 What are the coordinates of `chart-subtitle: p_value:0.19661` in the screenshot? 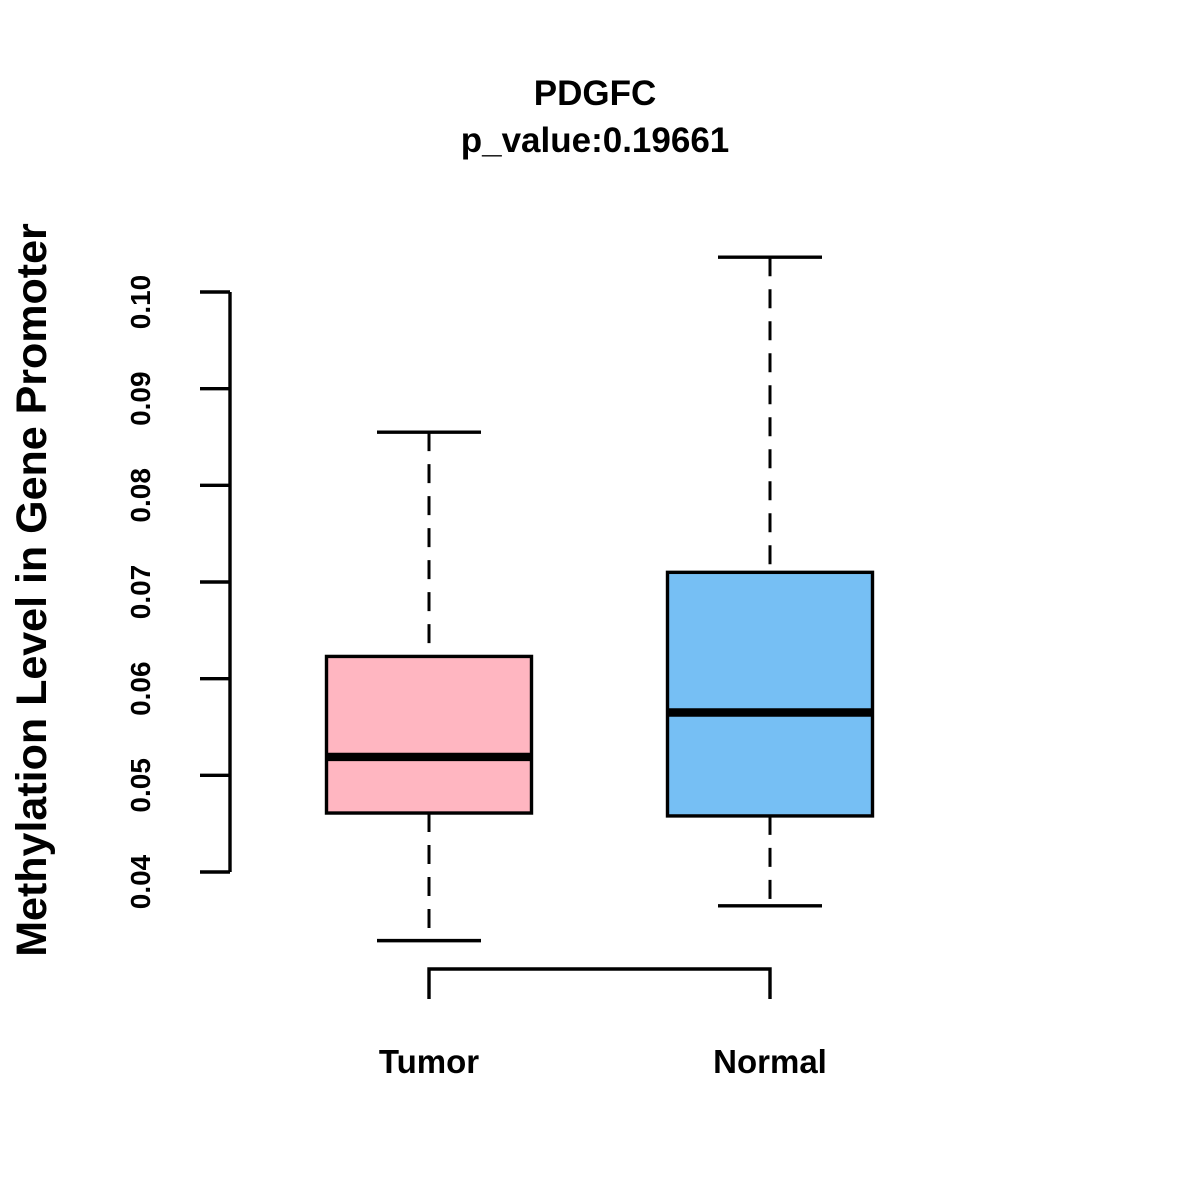 It's located at (595, 140).